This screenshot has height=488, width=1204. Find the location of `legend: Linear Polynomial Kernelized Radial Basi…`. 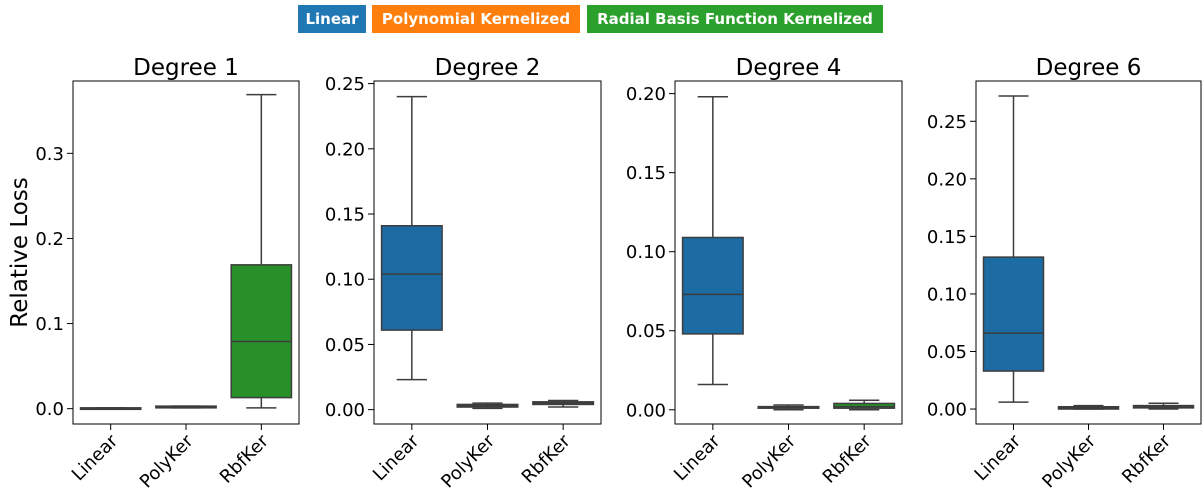

legend: Linear Polynomial Kernelized Radial Basi… is located at coordinates (590, 20).